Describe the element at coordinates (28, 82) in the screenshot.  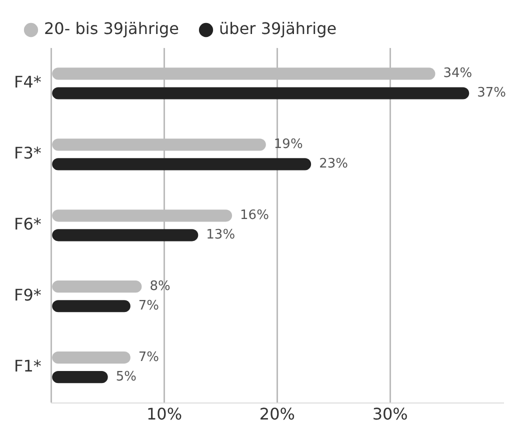
I see `y-tick-label: F4*` at that location.